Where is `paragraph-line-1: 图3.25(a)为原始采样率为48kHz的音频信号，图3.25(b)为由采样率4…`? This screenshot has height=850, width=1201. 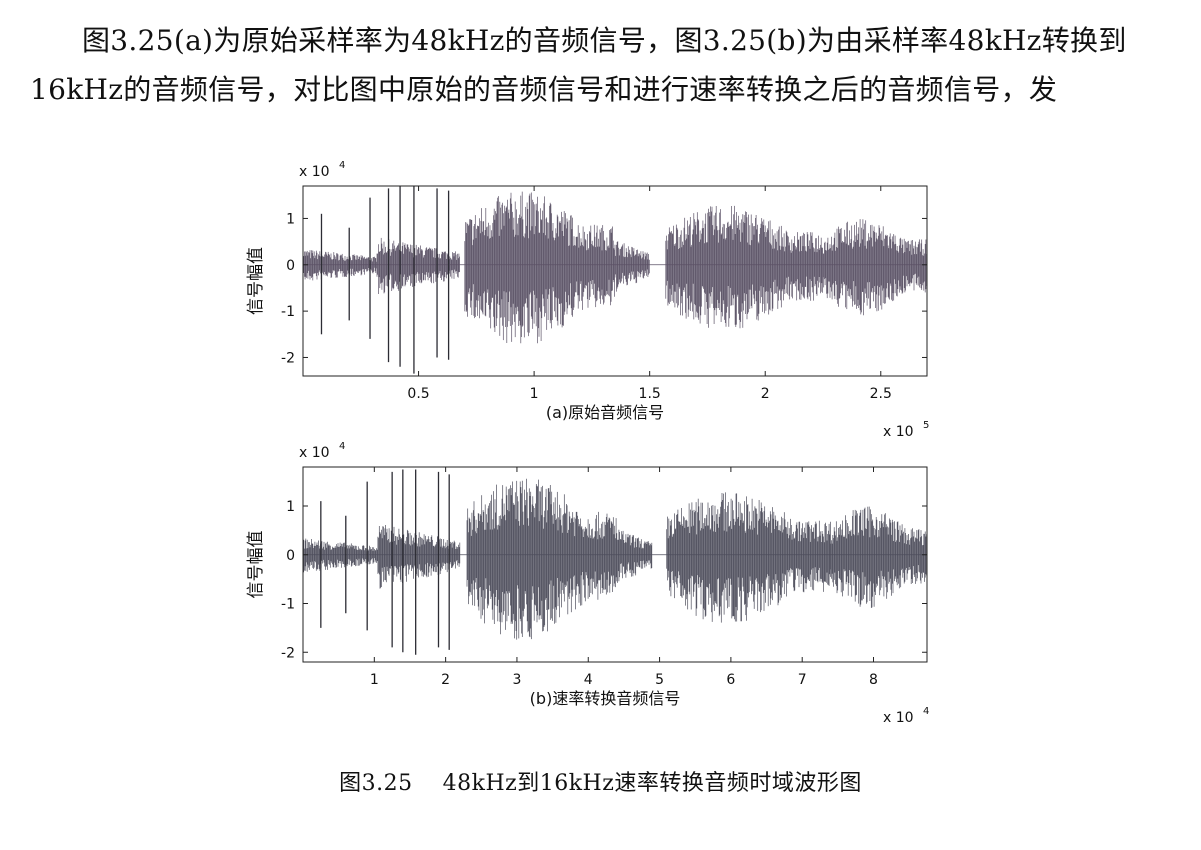
paragraph-line-1: 图3.25(a)为原始采样率为48kHz的音频信号，图3.25(b)为由采样率4… is located at coordinates (604, 40).